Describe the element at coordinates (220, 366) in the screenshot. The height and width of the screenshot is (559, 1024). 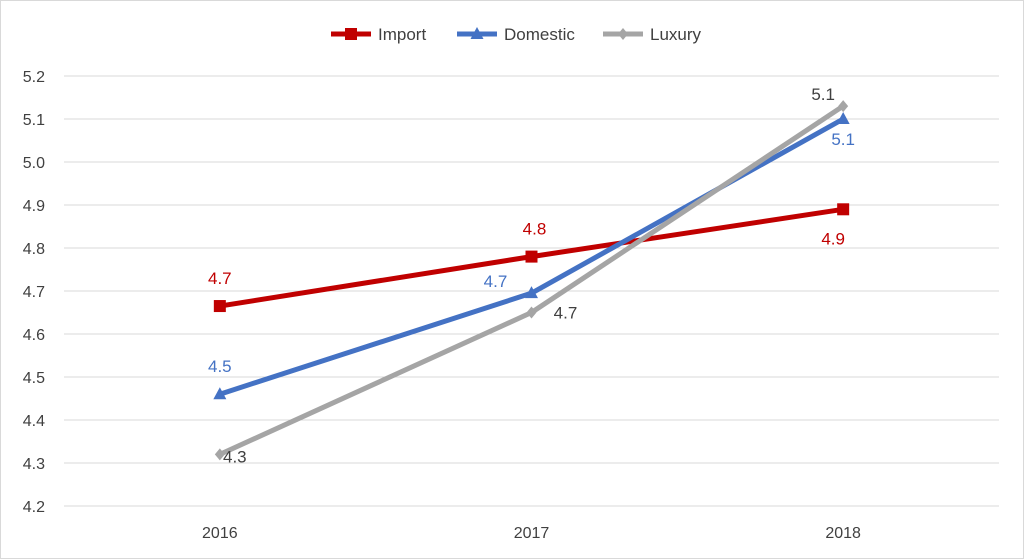
I see `data-label: 4.5` at that location.